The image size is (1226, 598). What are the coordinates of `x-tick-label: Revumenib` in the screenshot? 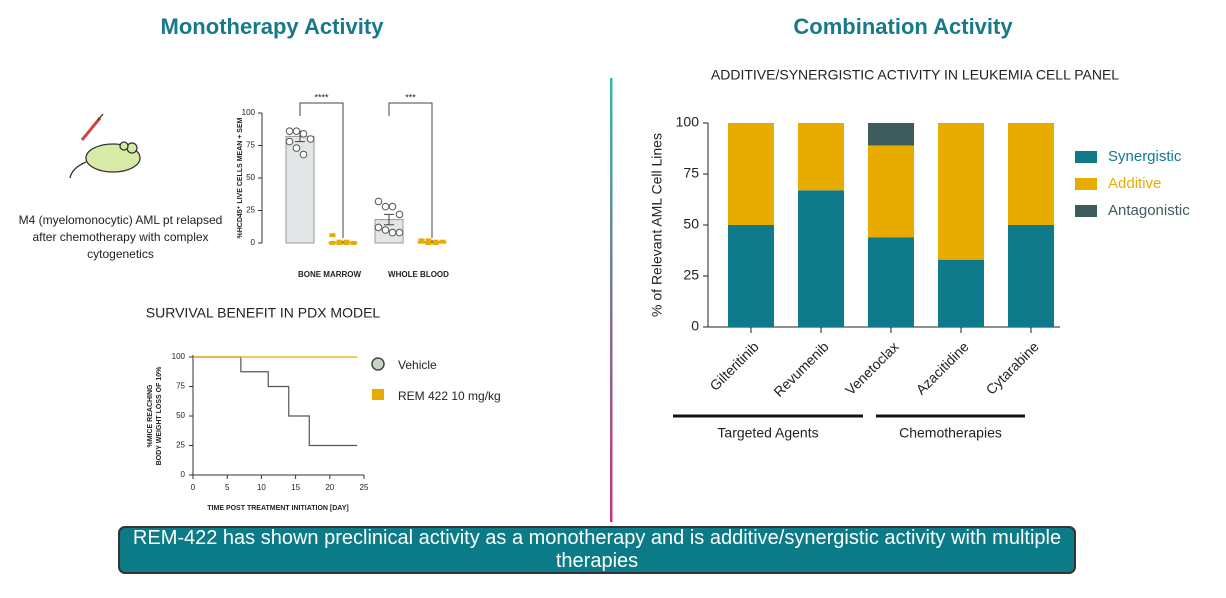 It's located at (801, 369).